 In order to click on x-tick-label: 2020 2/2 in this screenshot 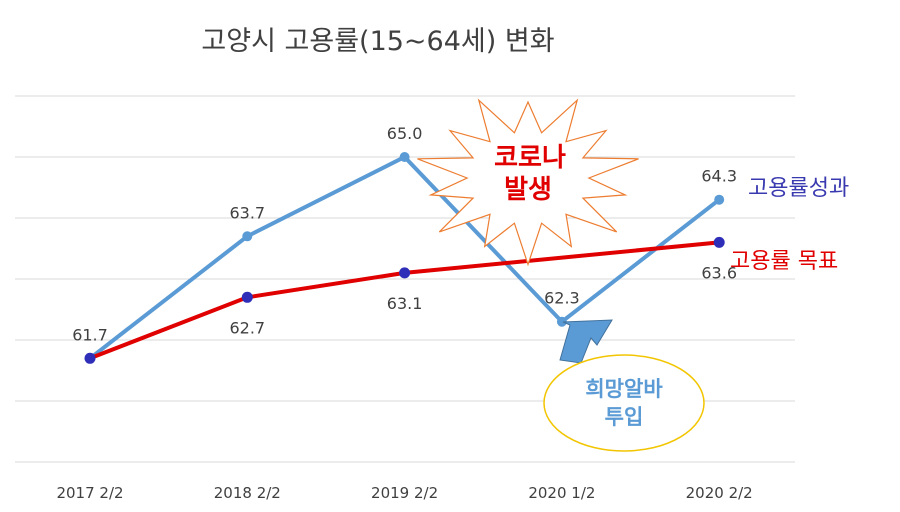, I will do `click(719, 493)`.